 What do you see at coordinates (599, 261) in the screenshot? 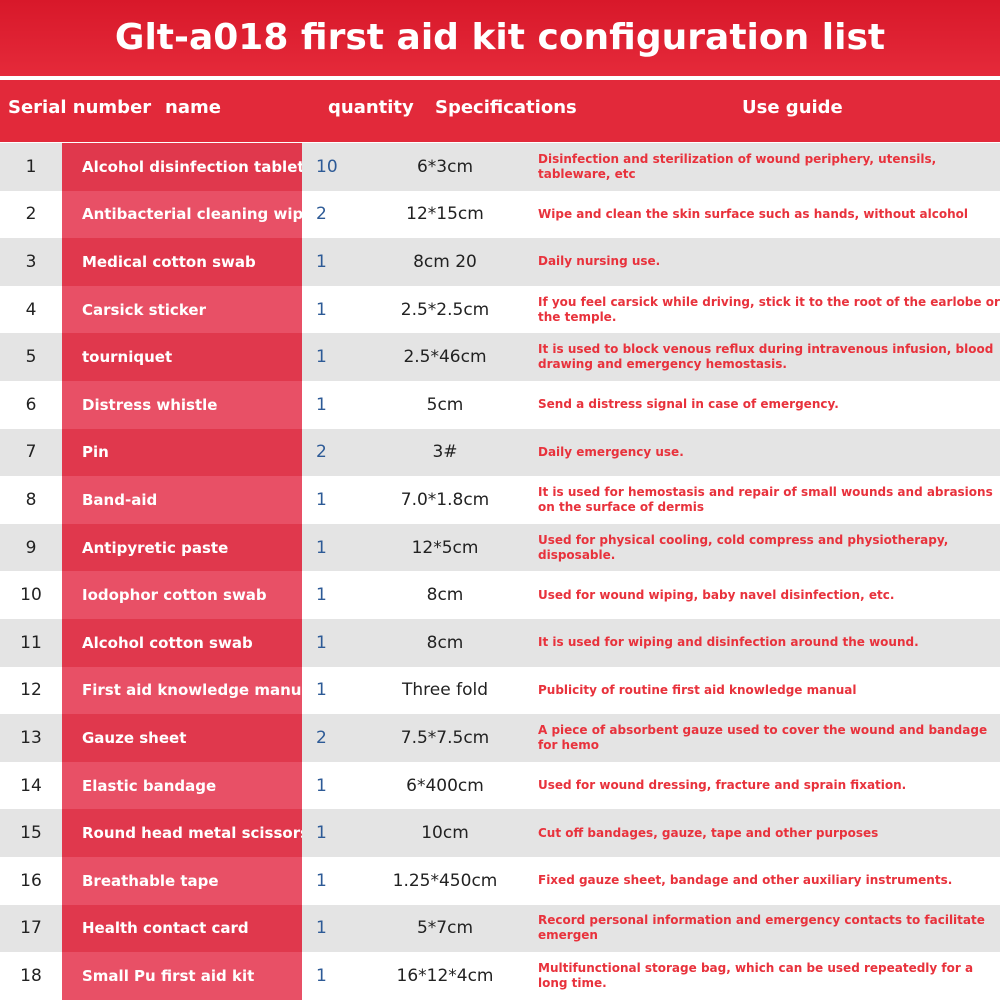
I see `use-guide: Daily nursing use.` at bounding box center [599, 261].